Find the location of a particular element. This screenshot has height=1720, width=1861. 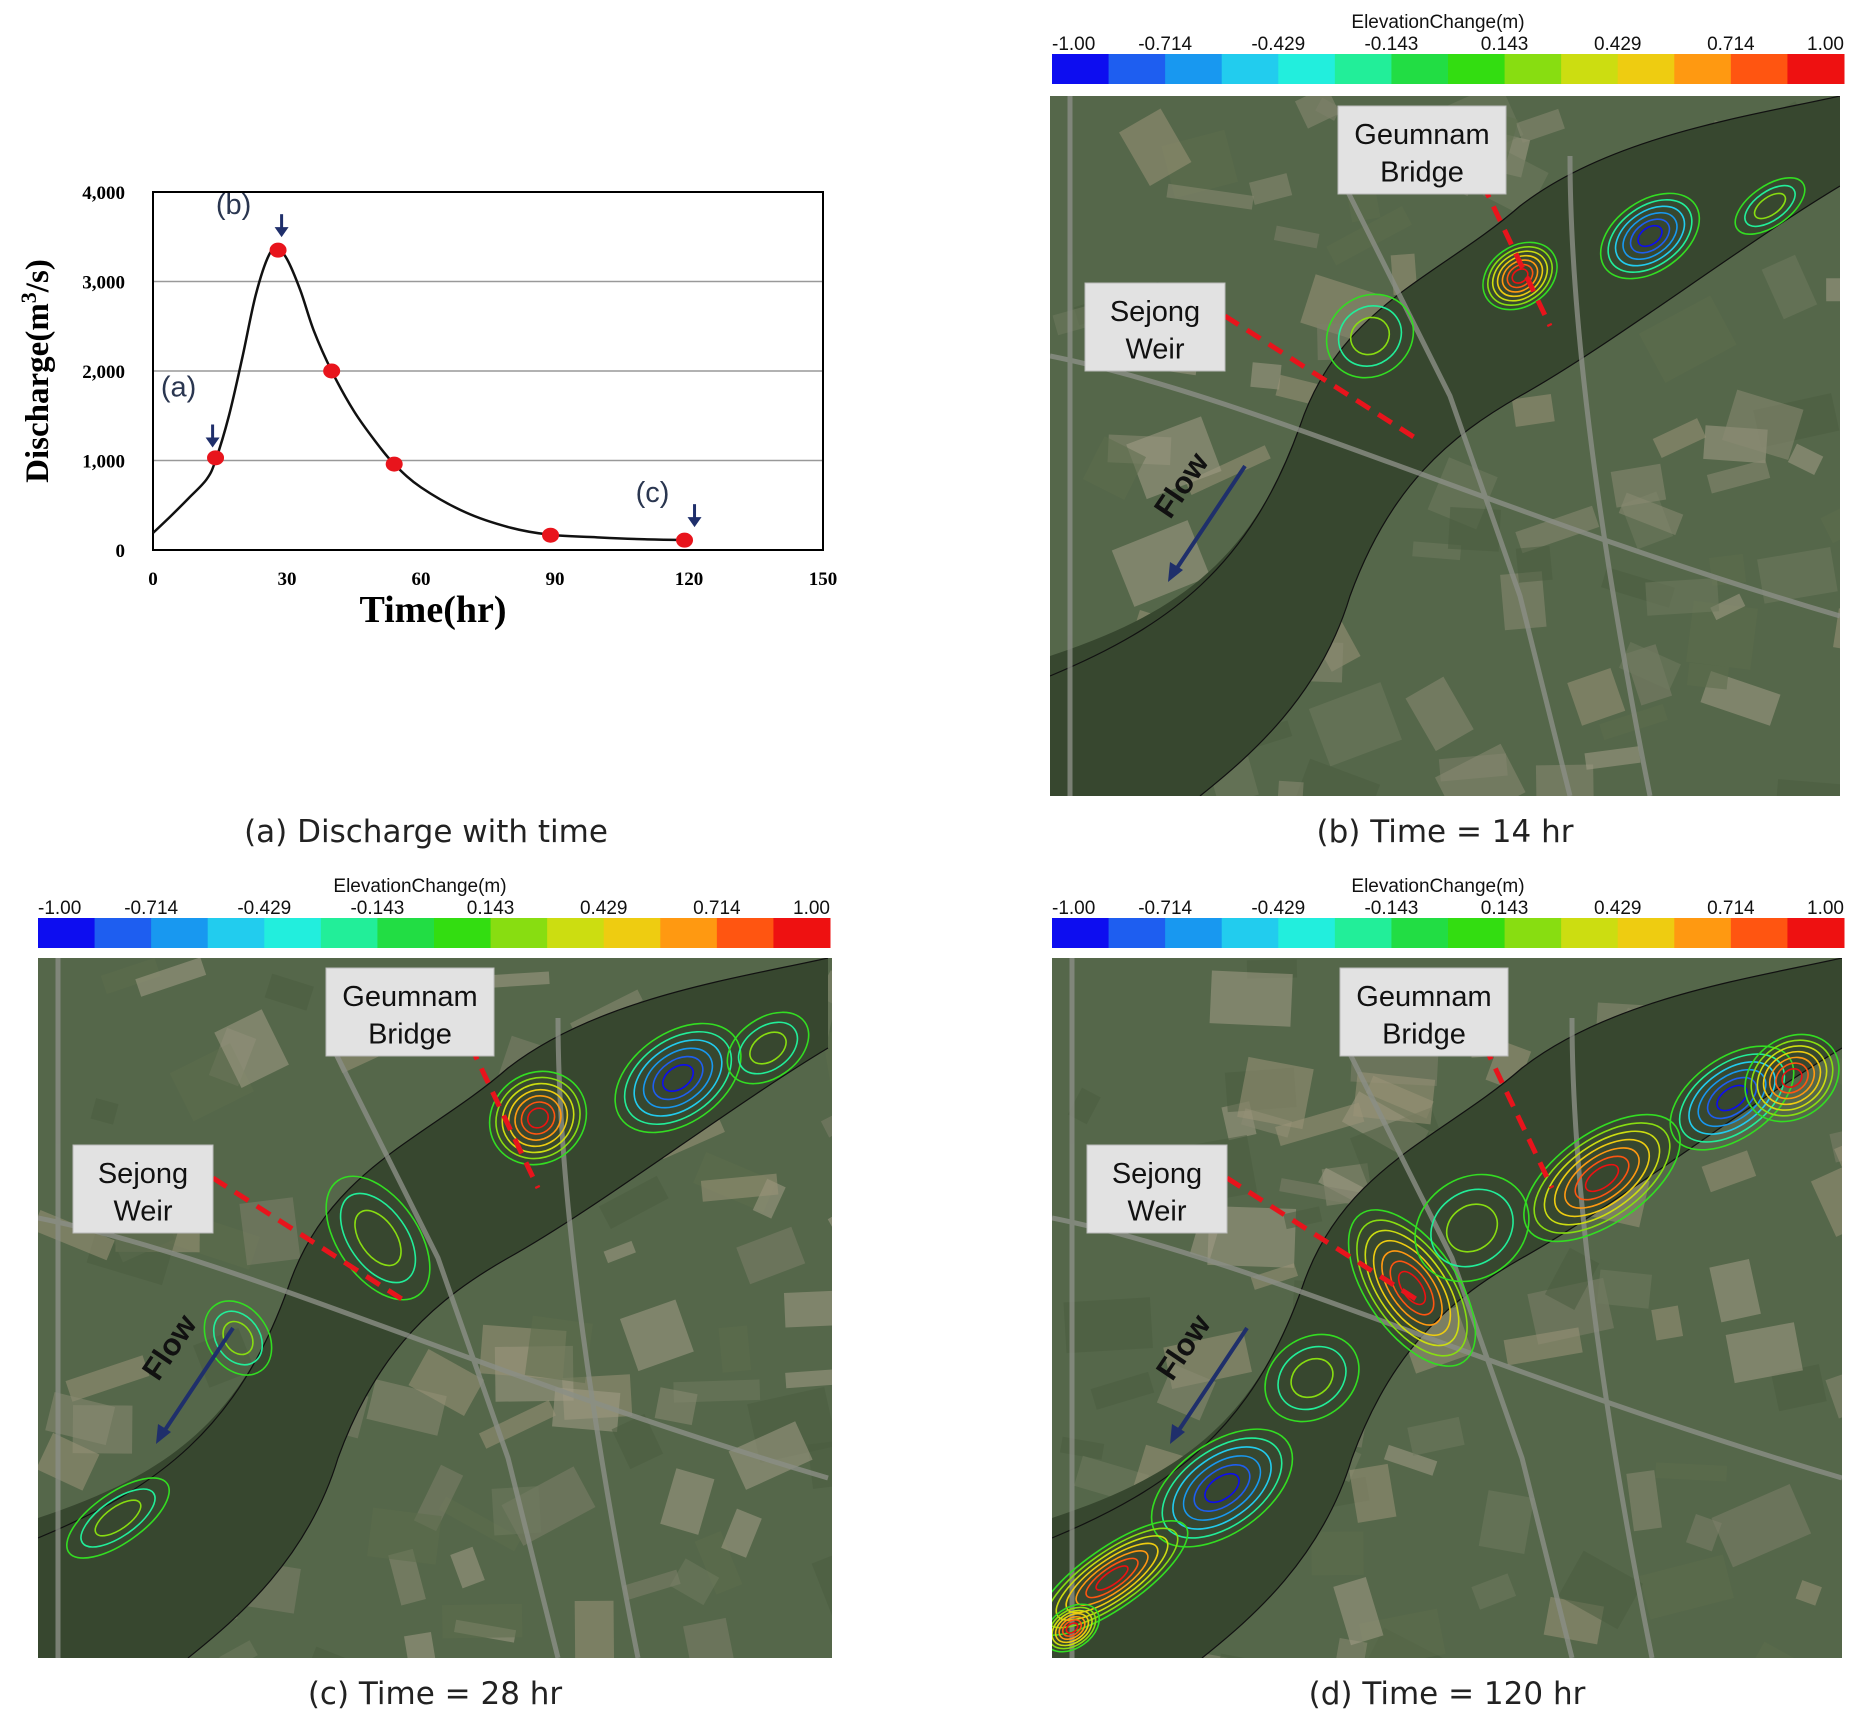

label-line-1: Geumnam is located at coordinates (1421, 135).